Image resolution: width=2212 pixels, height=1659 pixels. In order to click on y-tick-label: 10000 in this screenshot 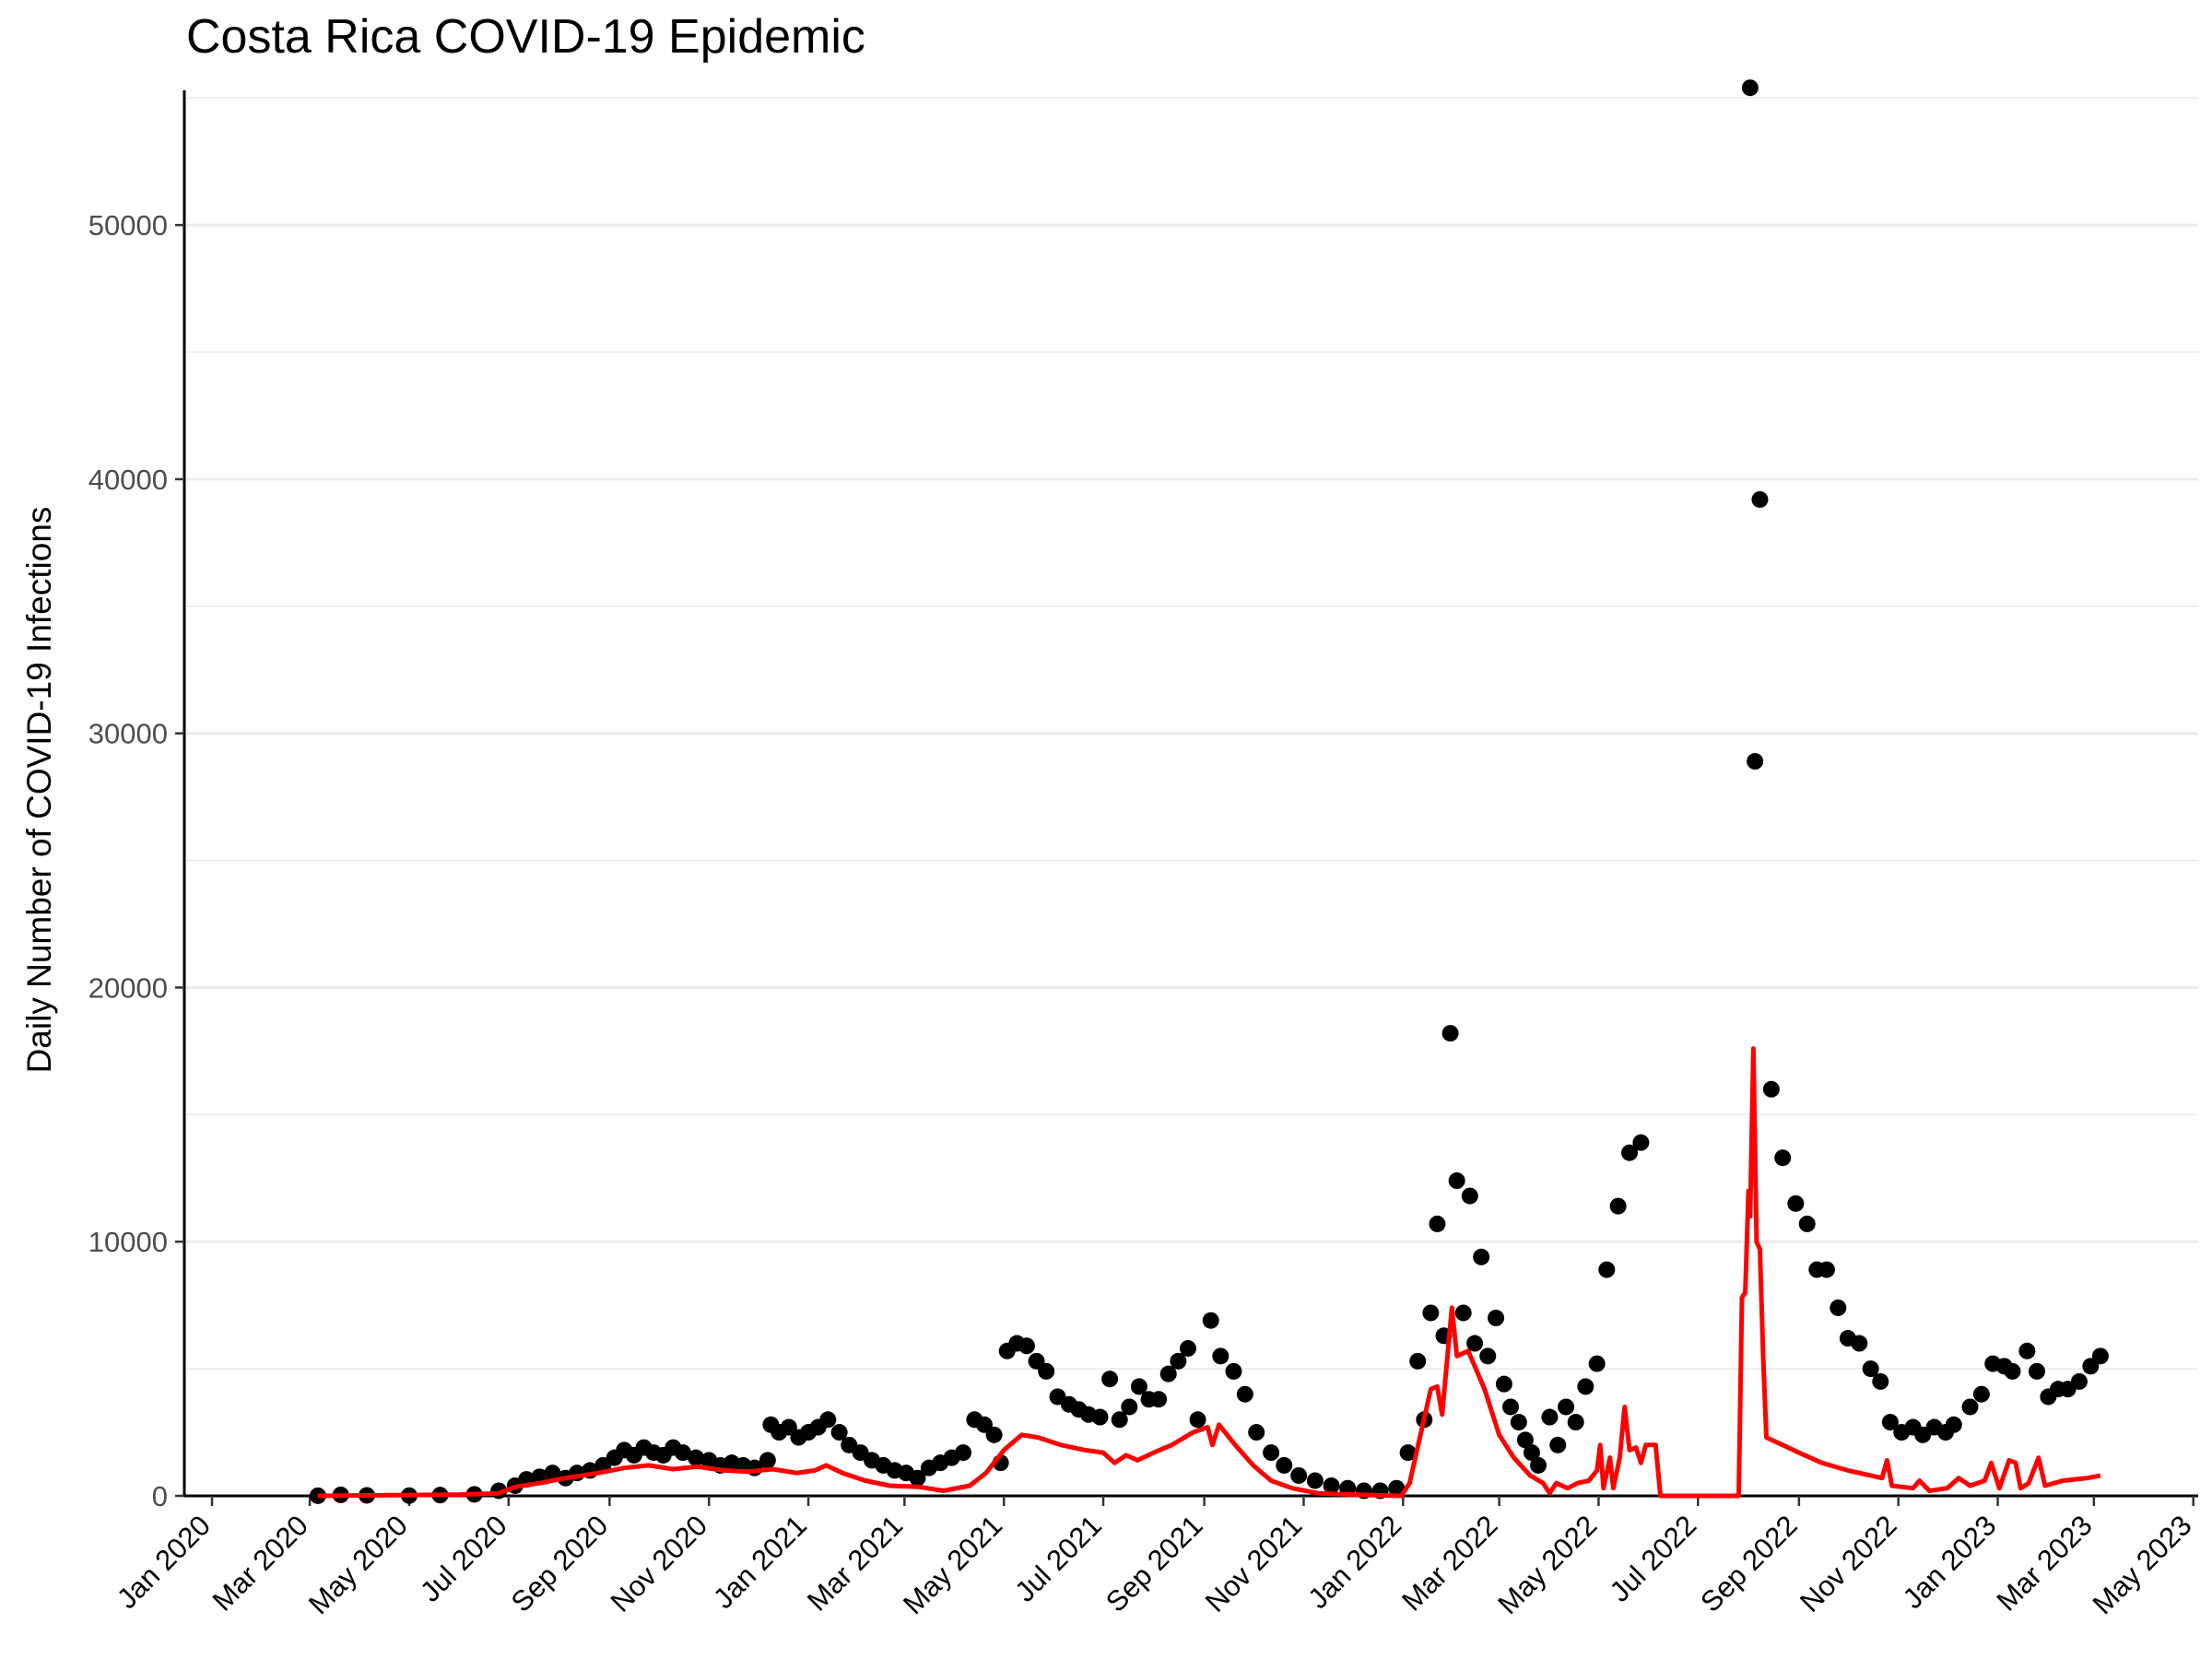, I will do `click(128, 1242)`.